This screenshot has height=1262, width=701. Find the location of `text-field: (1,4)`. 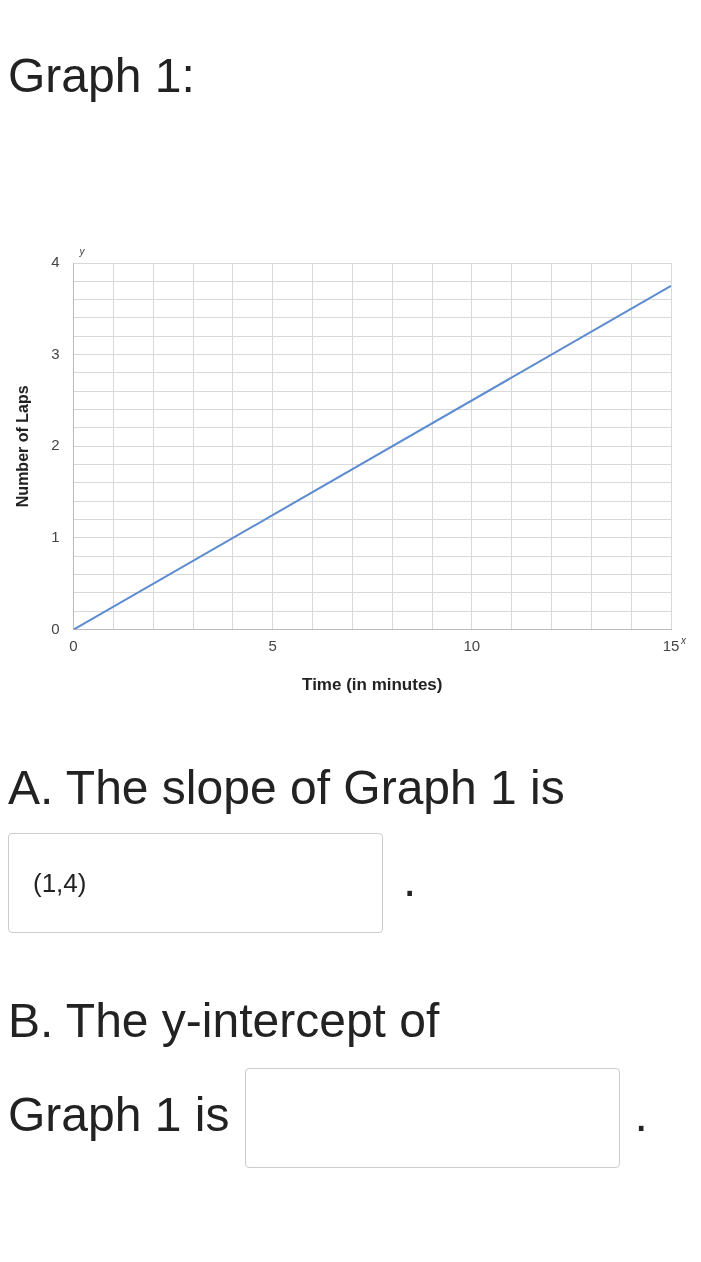

text-field: (1,4) is located at coordinates (195, 883).